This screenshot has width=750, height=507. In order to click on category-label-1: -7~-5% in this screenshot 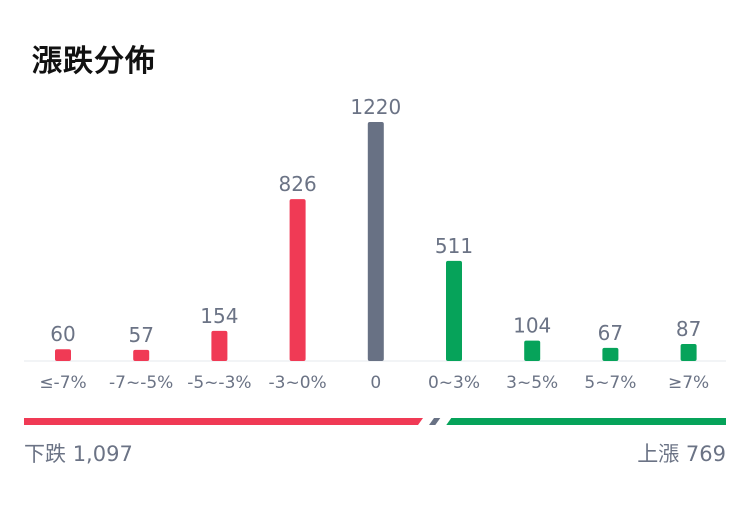, I will do `click(141, 383)`.